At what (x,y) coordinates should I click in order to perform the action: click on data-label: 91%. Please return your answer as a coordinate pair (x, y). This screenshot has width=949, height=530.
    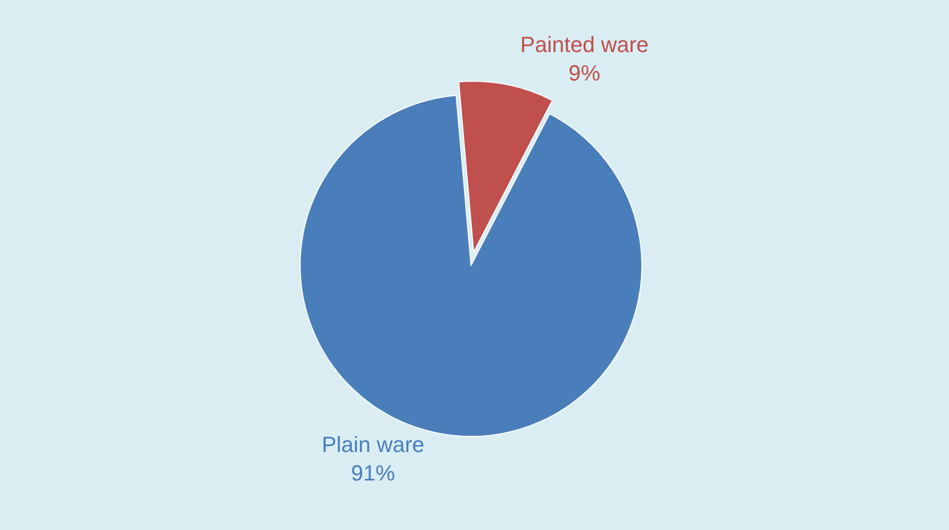
    Looking at the image, I should click on (373, 473).